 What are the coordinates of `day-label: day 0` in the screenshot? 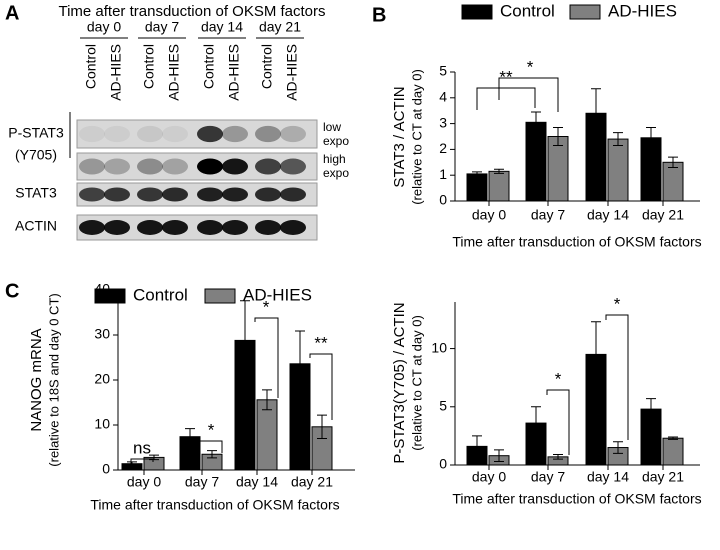 It's located at (104, 27).